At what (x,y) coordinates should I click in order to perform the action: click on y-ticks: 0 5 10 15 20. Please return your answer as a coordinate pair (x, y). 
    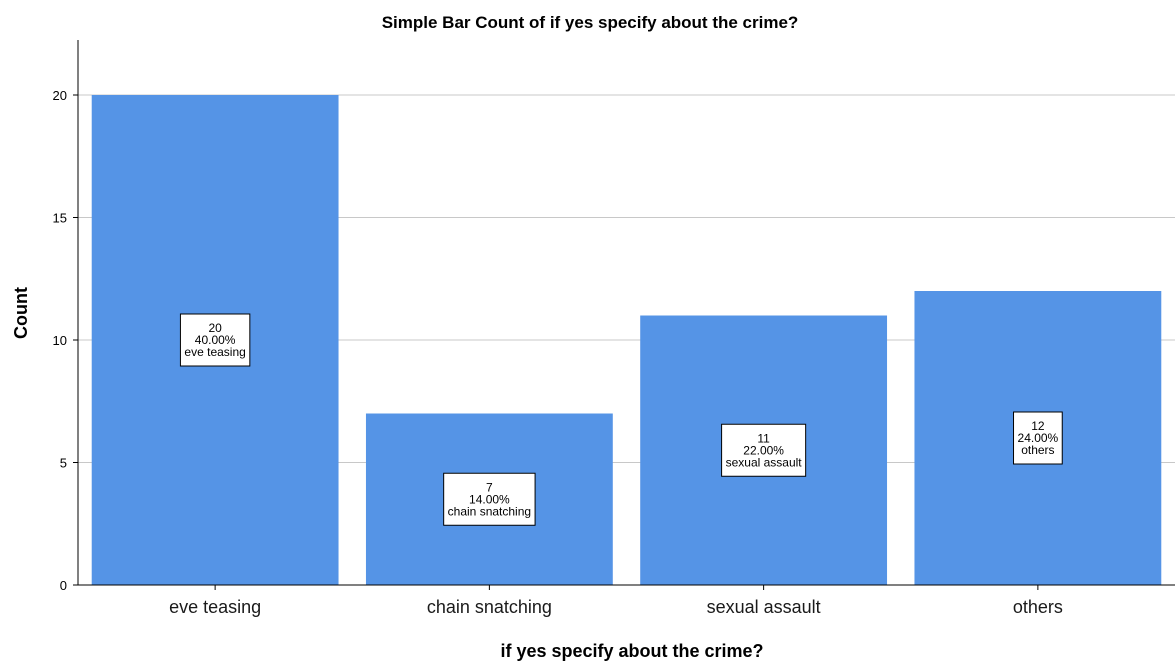
    Looking at the image, I should click on (65, 340).